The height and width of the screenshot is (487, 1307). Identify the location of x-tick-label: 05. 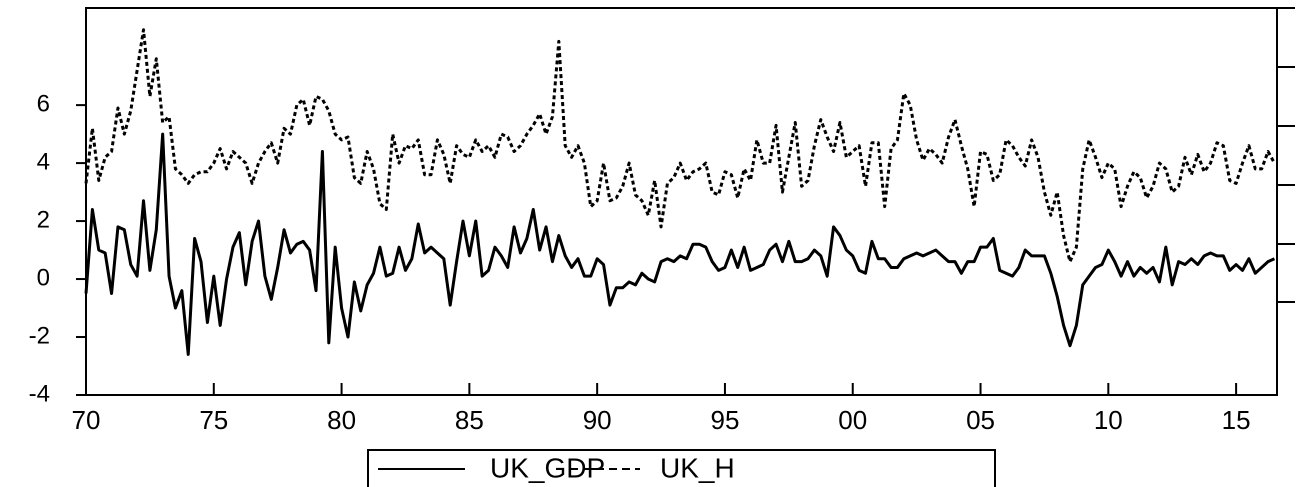
(980, 420).